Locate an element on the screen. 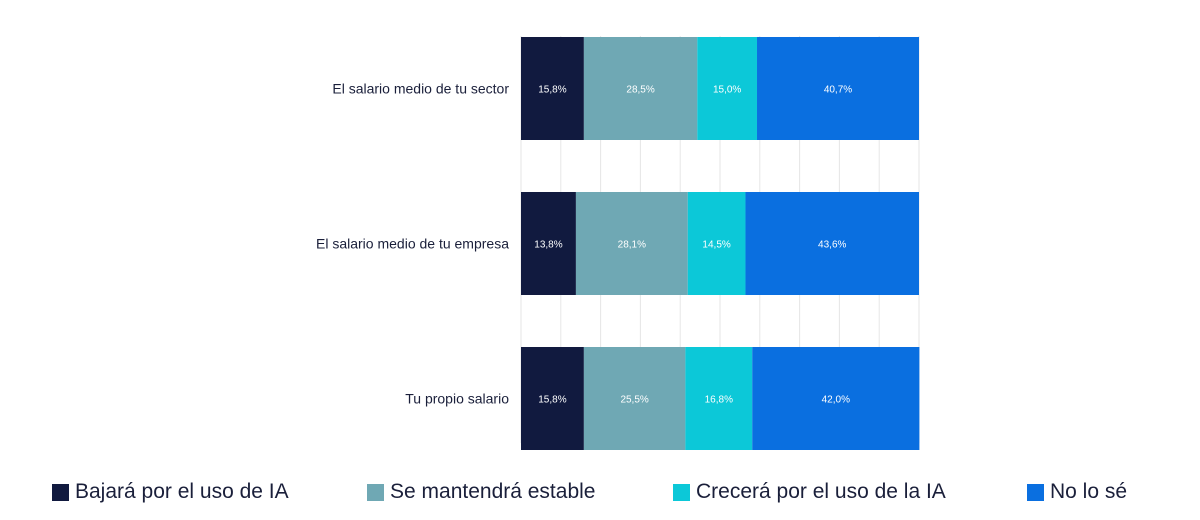 This screenshot has height=520, width=1200. data-label: 15,0% is located at coordinates (727, 90).